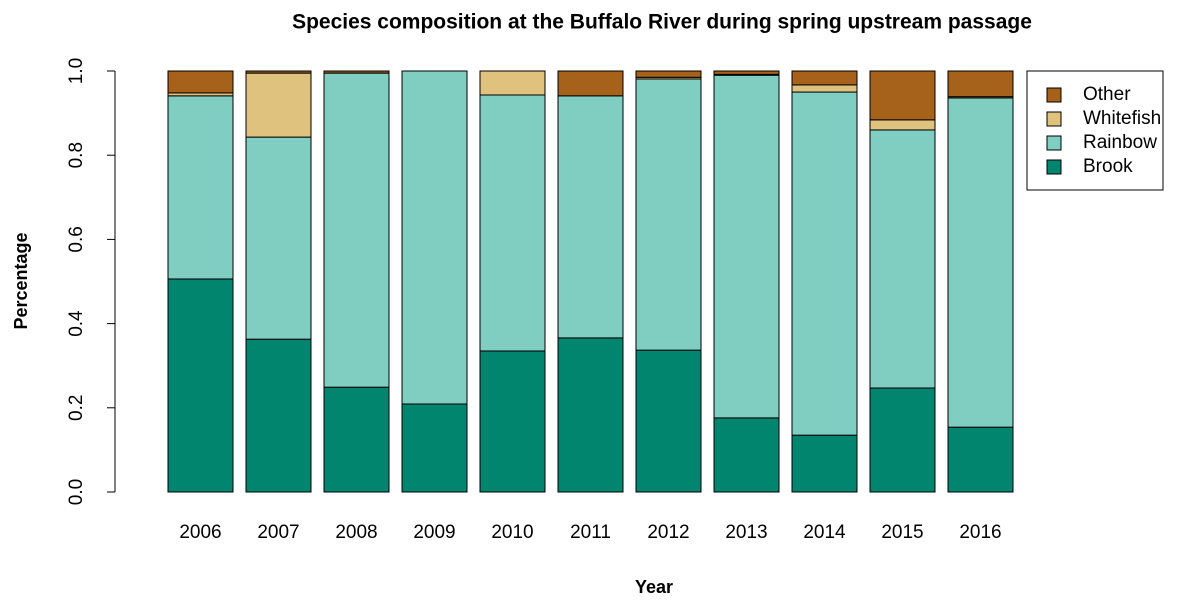 The height and width of the screenshot is (603, 1186). I want to click on y-axis-title: Percentage, so click(21, 280).